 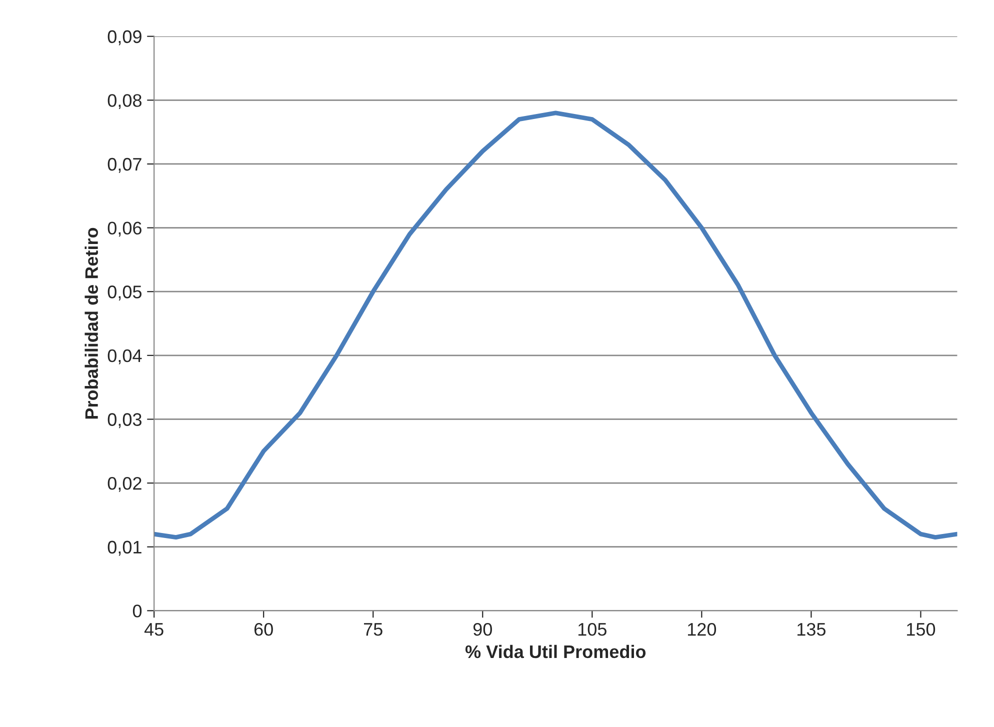 What do you see at coordinates (702, 629) in the screenshot?
I see `x-tick-label: 120` at bounding box center [702, 629].